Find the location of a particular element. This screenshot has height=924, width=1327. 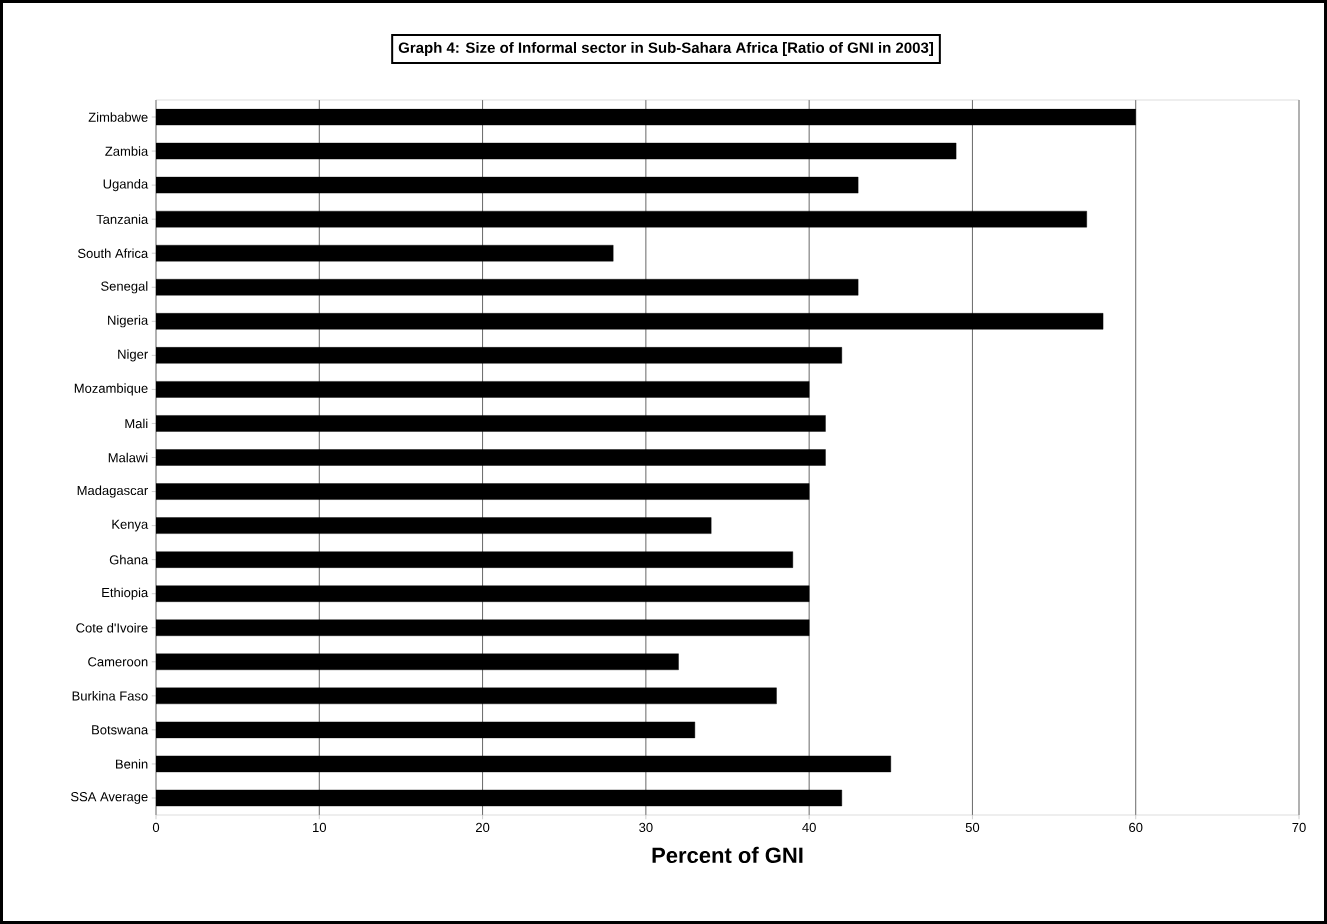

x-tick-label: 20 is located at coordinates (483, 827).